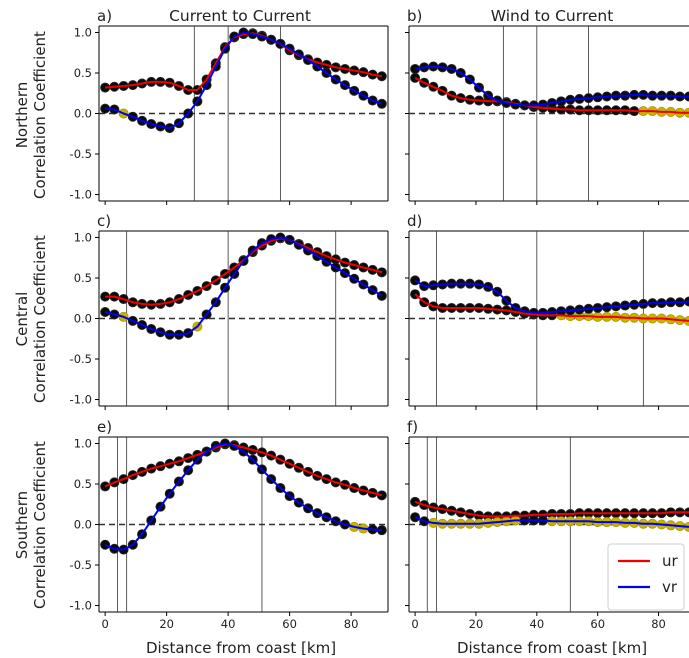 This screenshot has width=689, height=658. I want to click on row-label-northern: Northern Correlation Coefficient, so click(31, 115).